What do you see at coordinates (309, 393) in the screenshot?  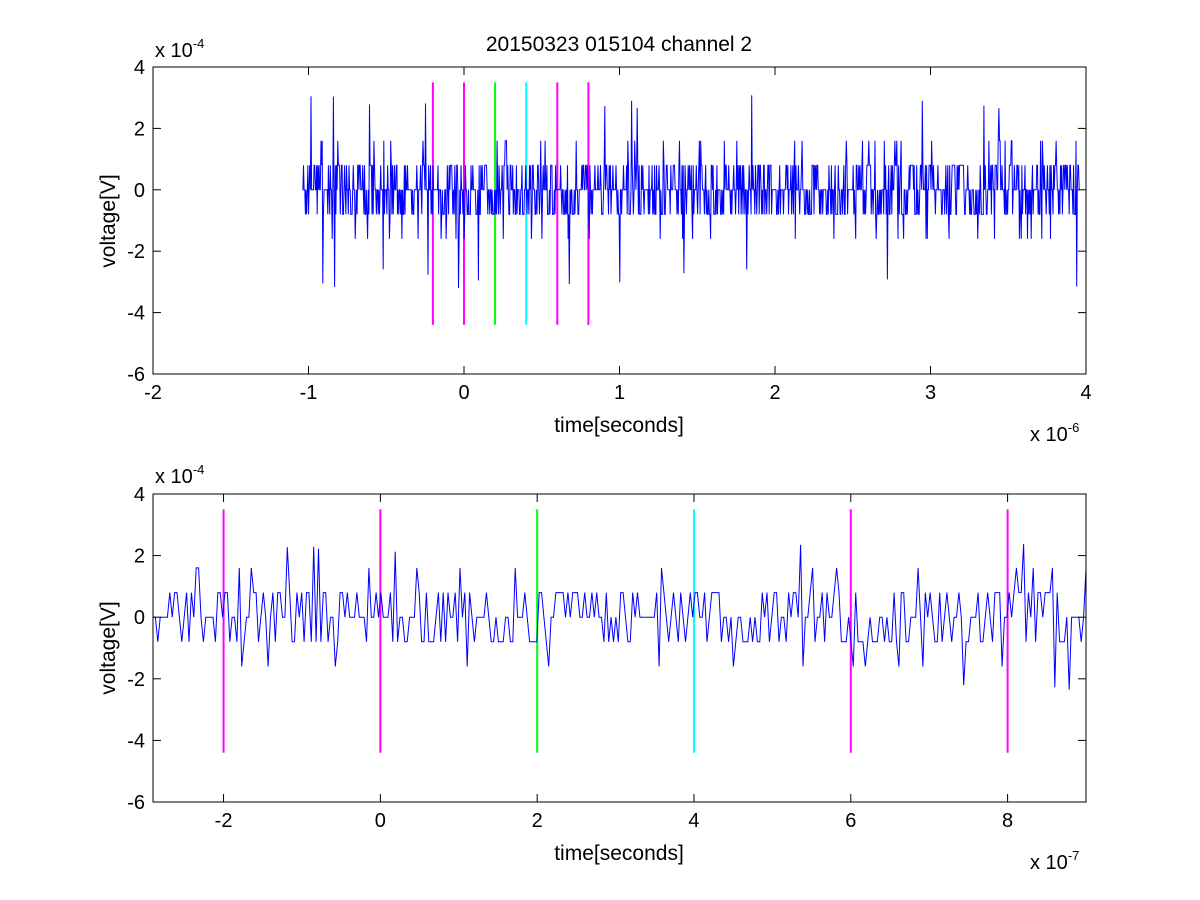 I see `x-tick-label: -1` at bounding box center [309, 393].